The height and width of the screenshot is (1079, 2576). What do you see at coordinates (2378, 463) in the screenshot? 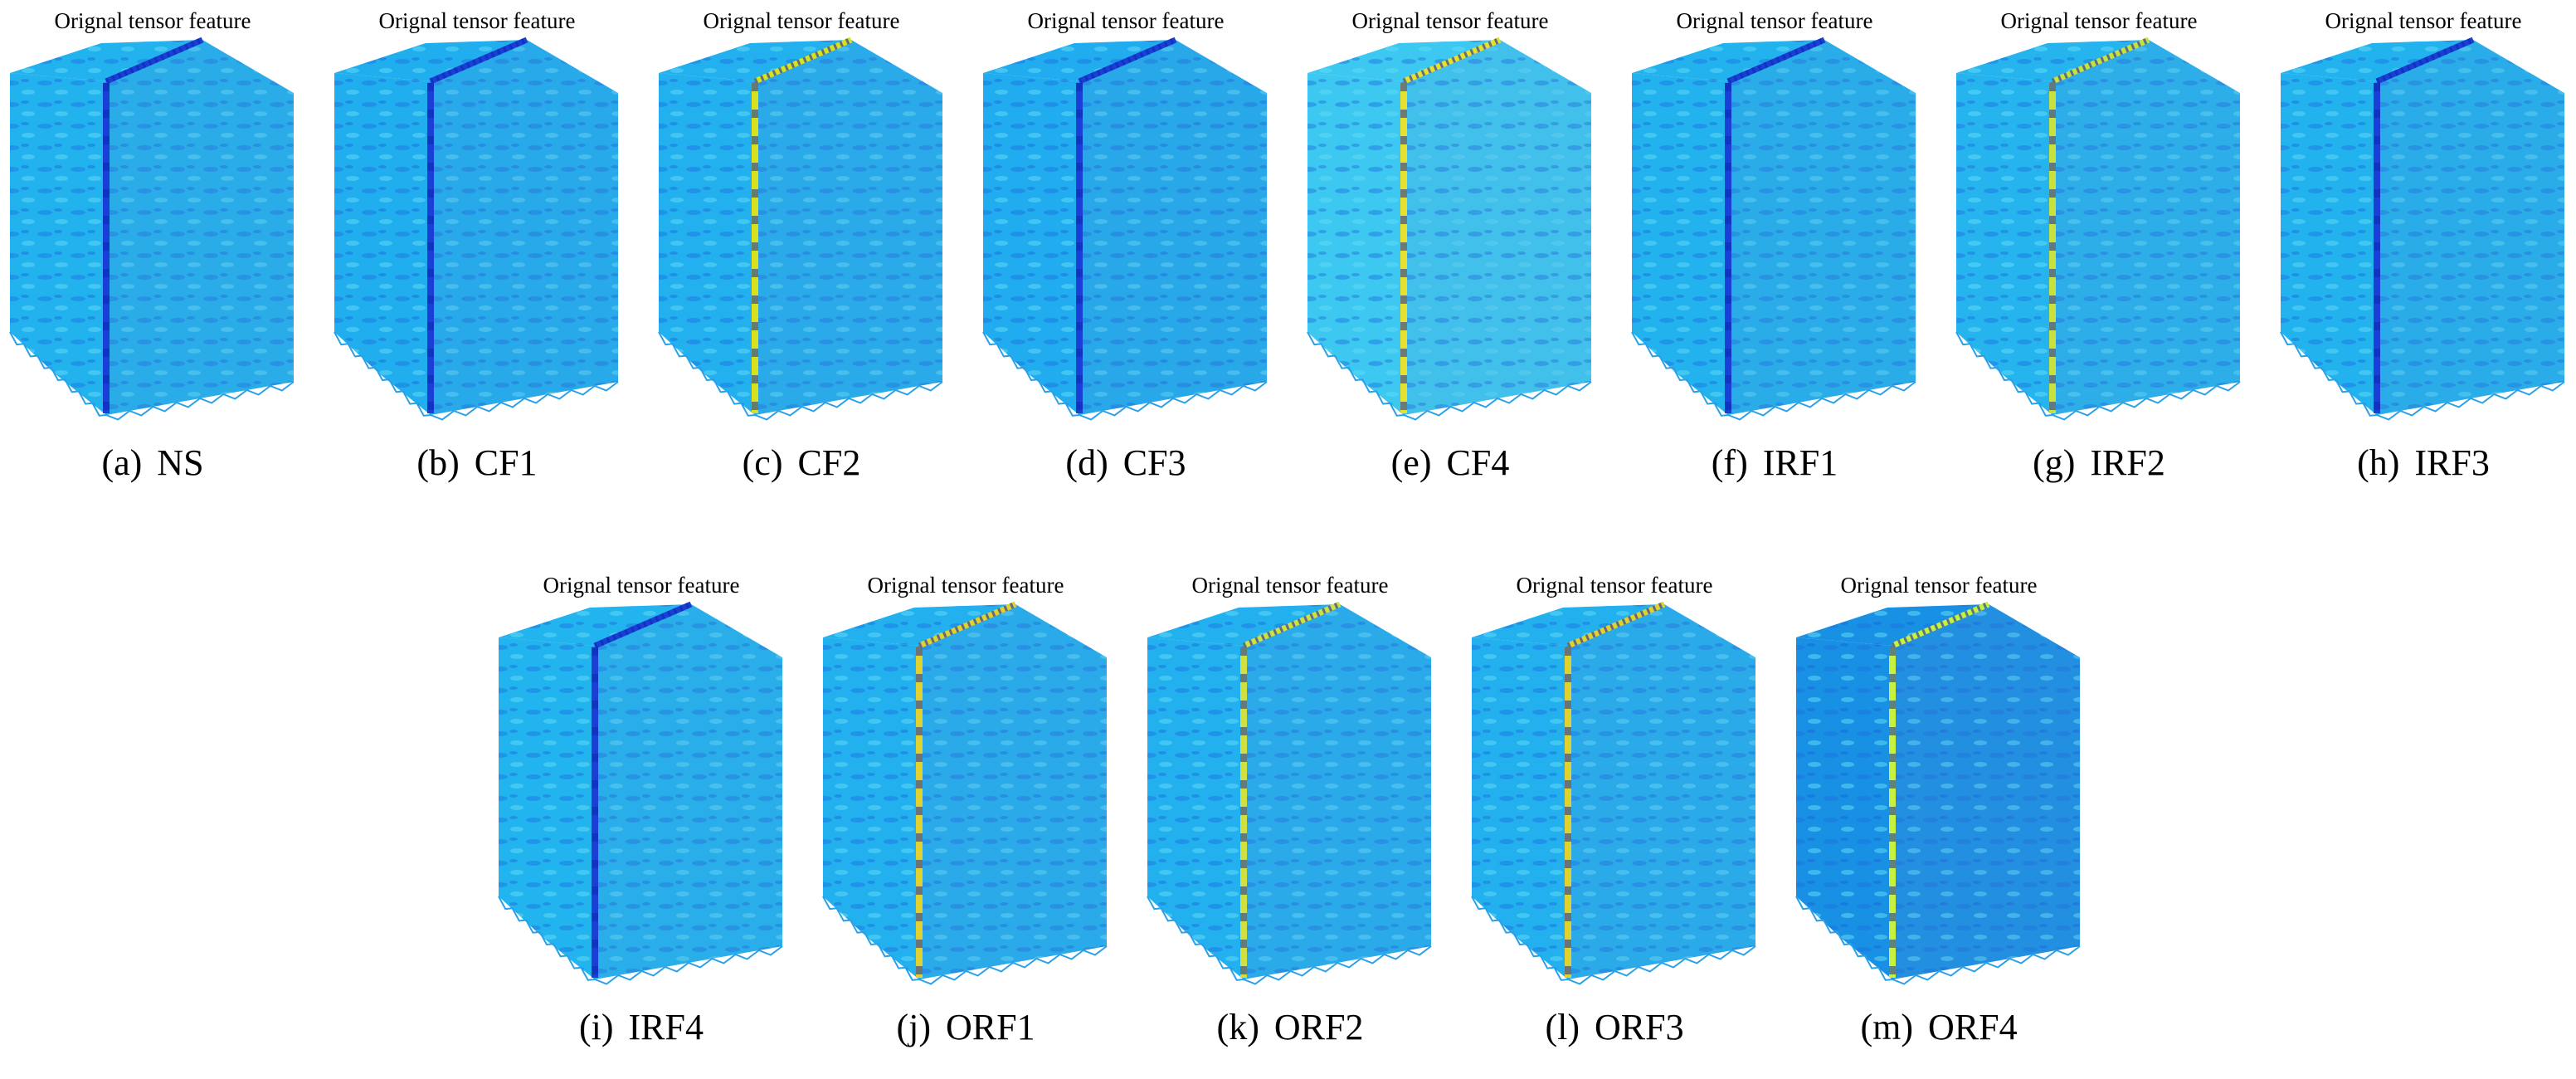
I see `caption-letter: (h)` at bounding box center [2378, 463].